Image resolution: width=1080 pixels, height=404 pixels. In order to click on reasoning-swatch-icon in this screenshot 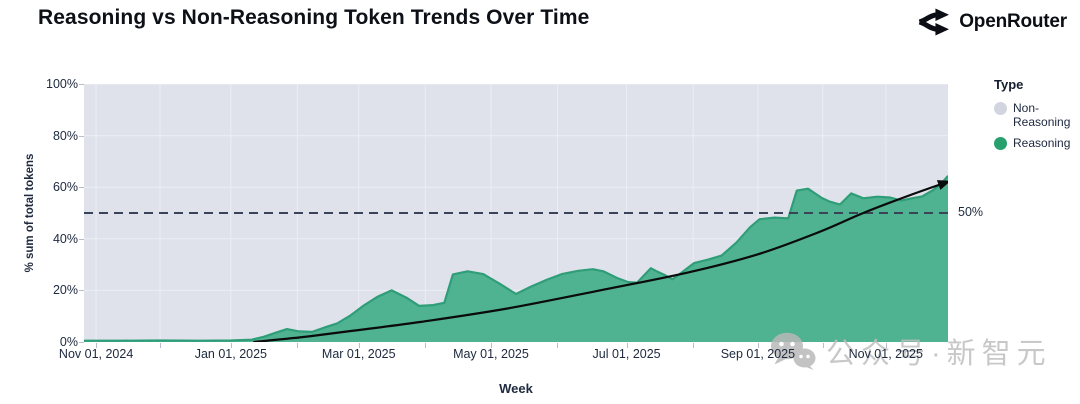, I will do `click(1000, 143)`.